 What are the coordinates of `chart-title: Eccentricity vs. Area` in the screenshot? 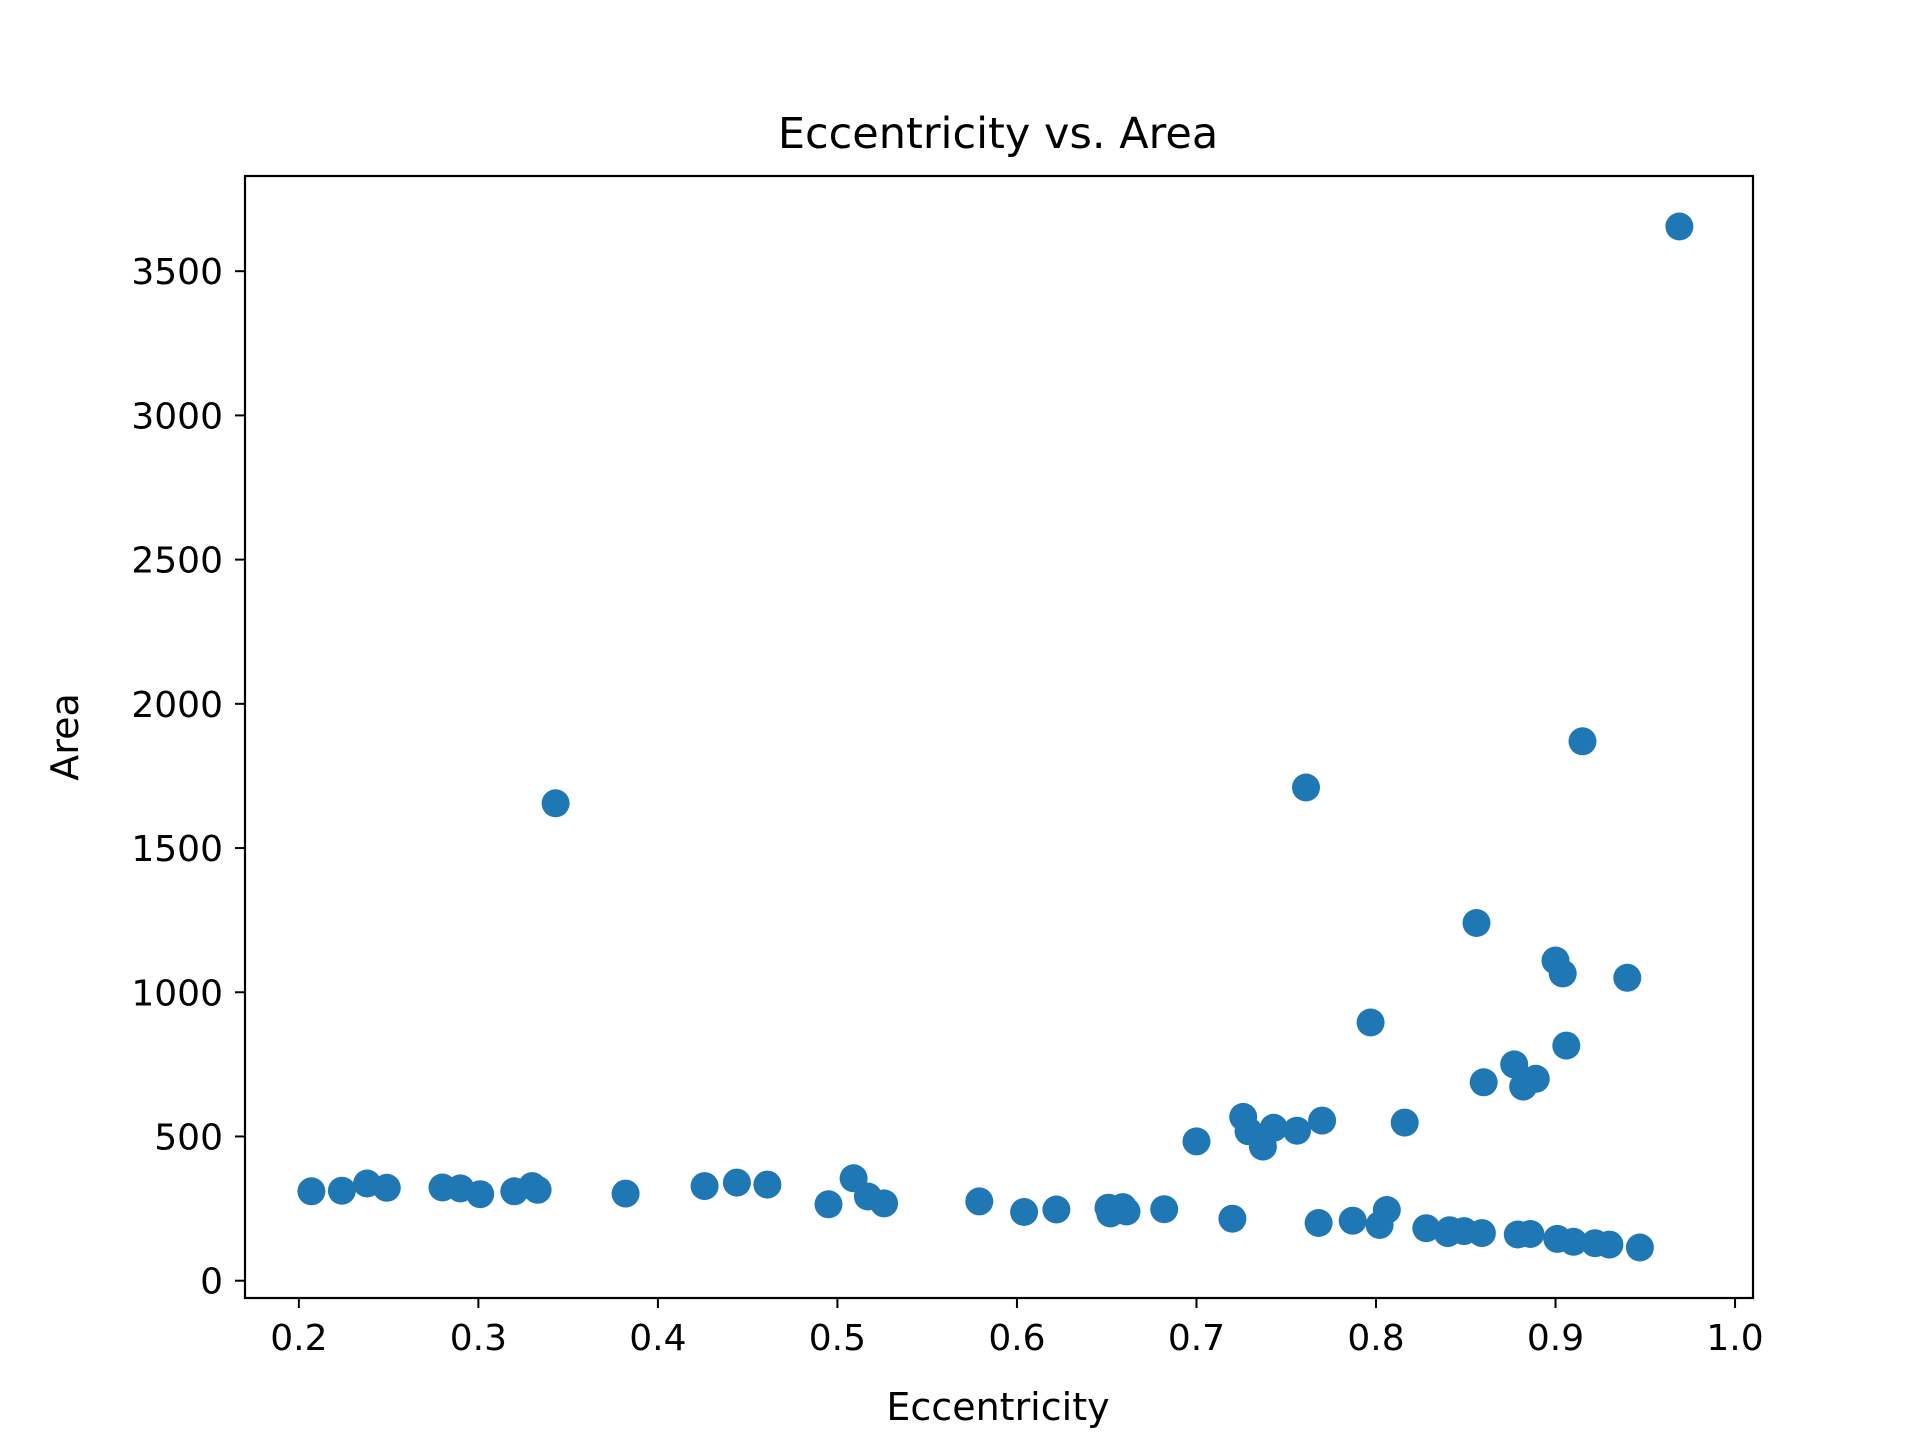 It's located at (998, 134).